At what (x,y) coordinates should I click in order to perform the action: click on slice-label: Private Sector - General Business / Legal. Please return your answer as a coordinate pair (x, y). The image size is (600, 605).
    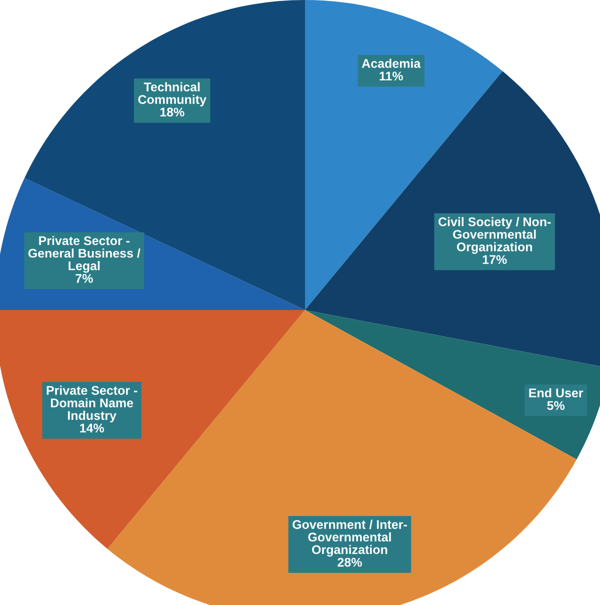
    Looking at the image, I should click on (84, 254).